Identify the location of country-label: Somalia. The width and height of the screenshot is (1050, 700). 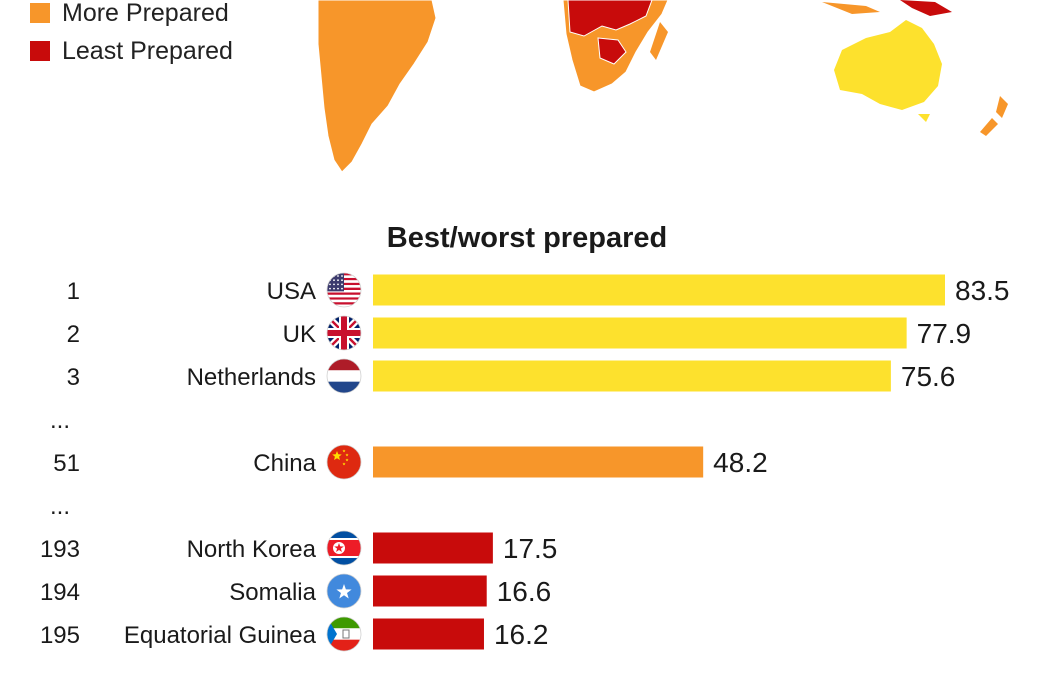
(272, 592).